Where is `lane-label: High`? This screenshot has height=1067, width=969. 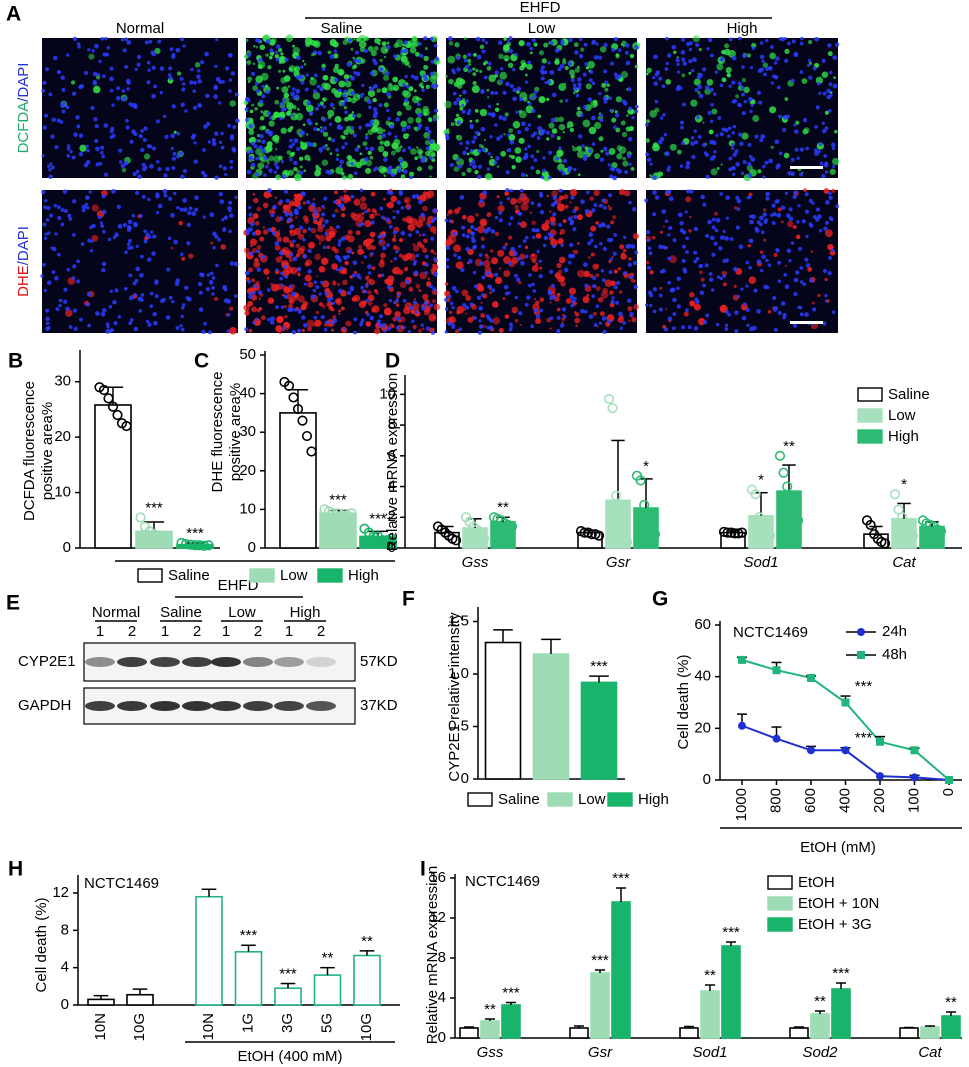
lane-label: High is located at coordinates (305, 612).